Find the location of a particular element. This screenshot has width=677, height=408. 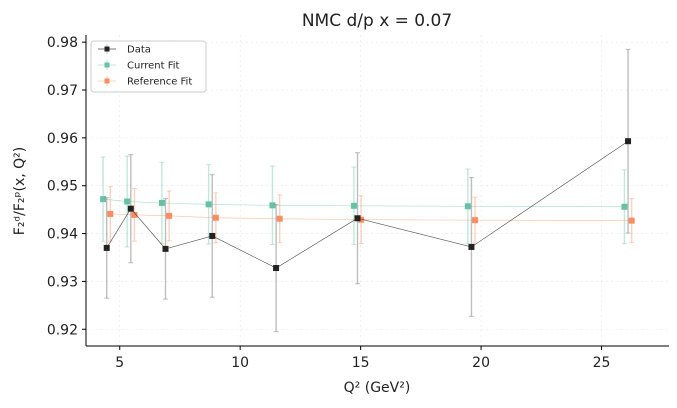

y-axis-label: F₂ᵈ/F₂ᵖ(x, Q²) is located at coordinates (20, 191).